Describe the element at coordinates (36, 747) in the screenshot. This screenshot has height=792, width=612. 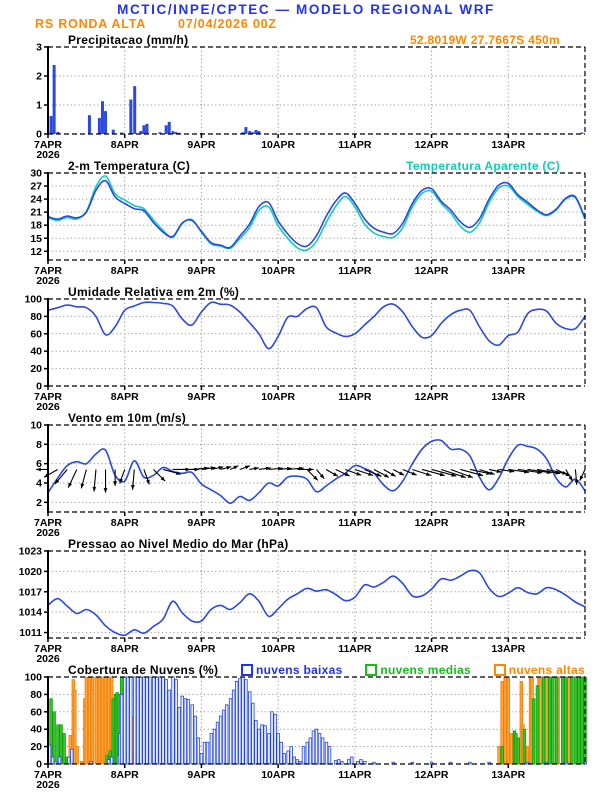
I see `svg-text: 20` at that location.